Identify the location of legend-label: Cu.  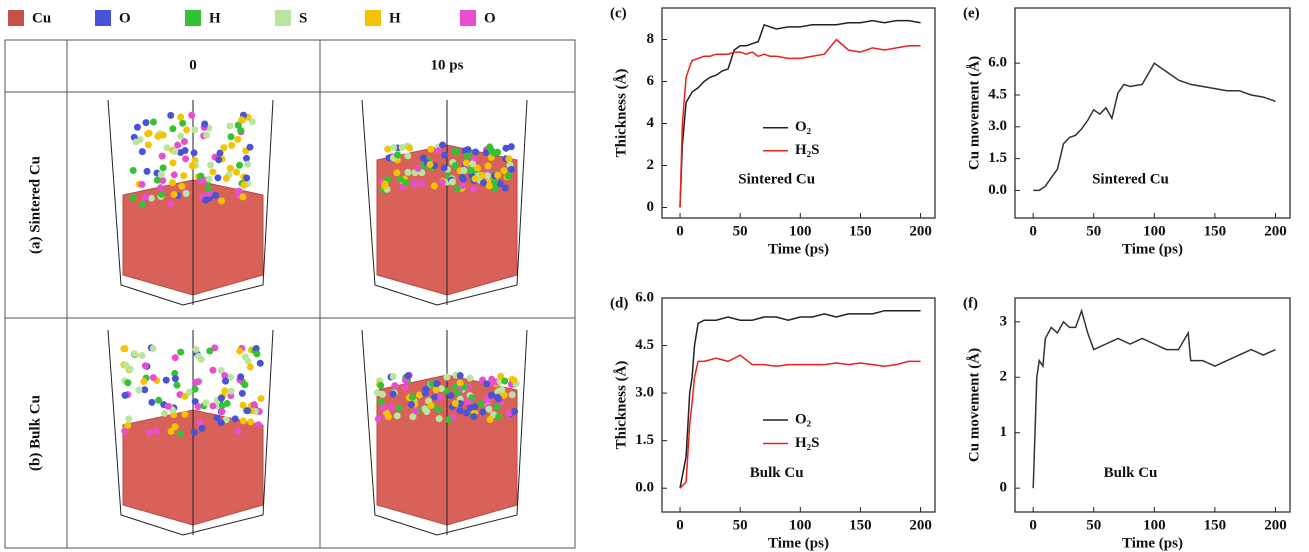
(41, 18).